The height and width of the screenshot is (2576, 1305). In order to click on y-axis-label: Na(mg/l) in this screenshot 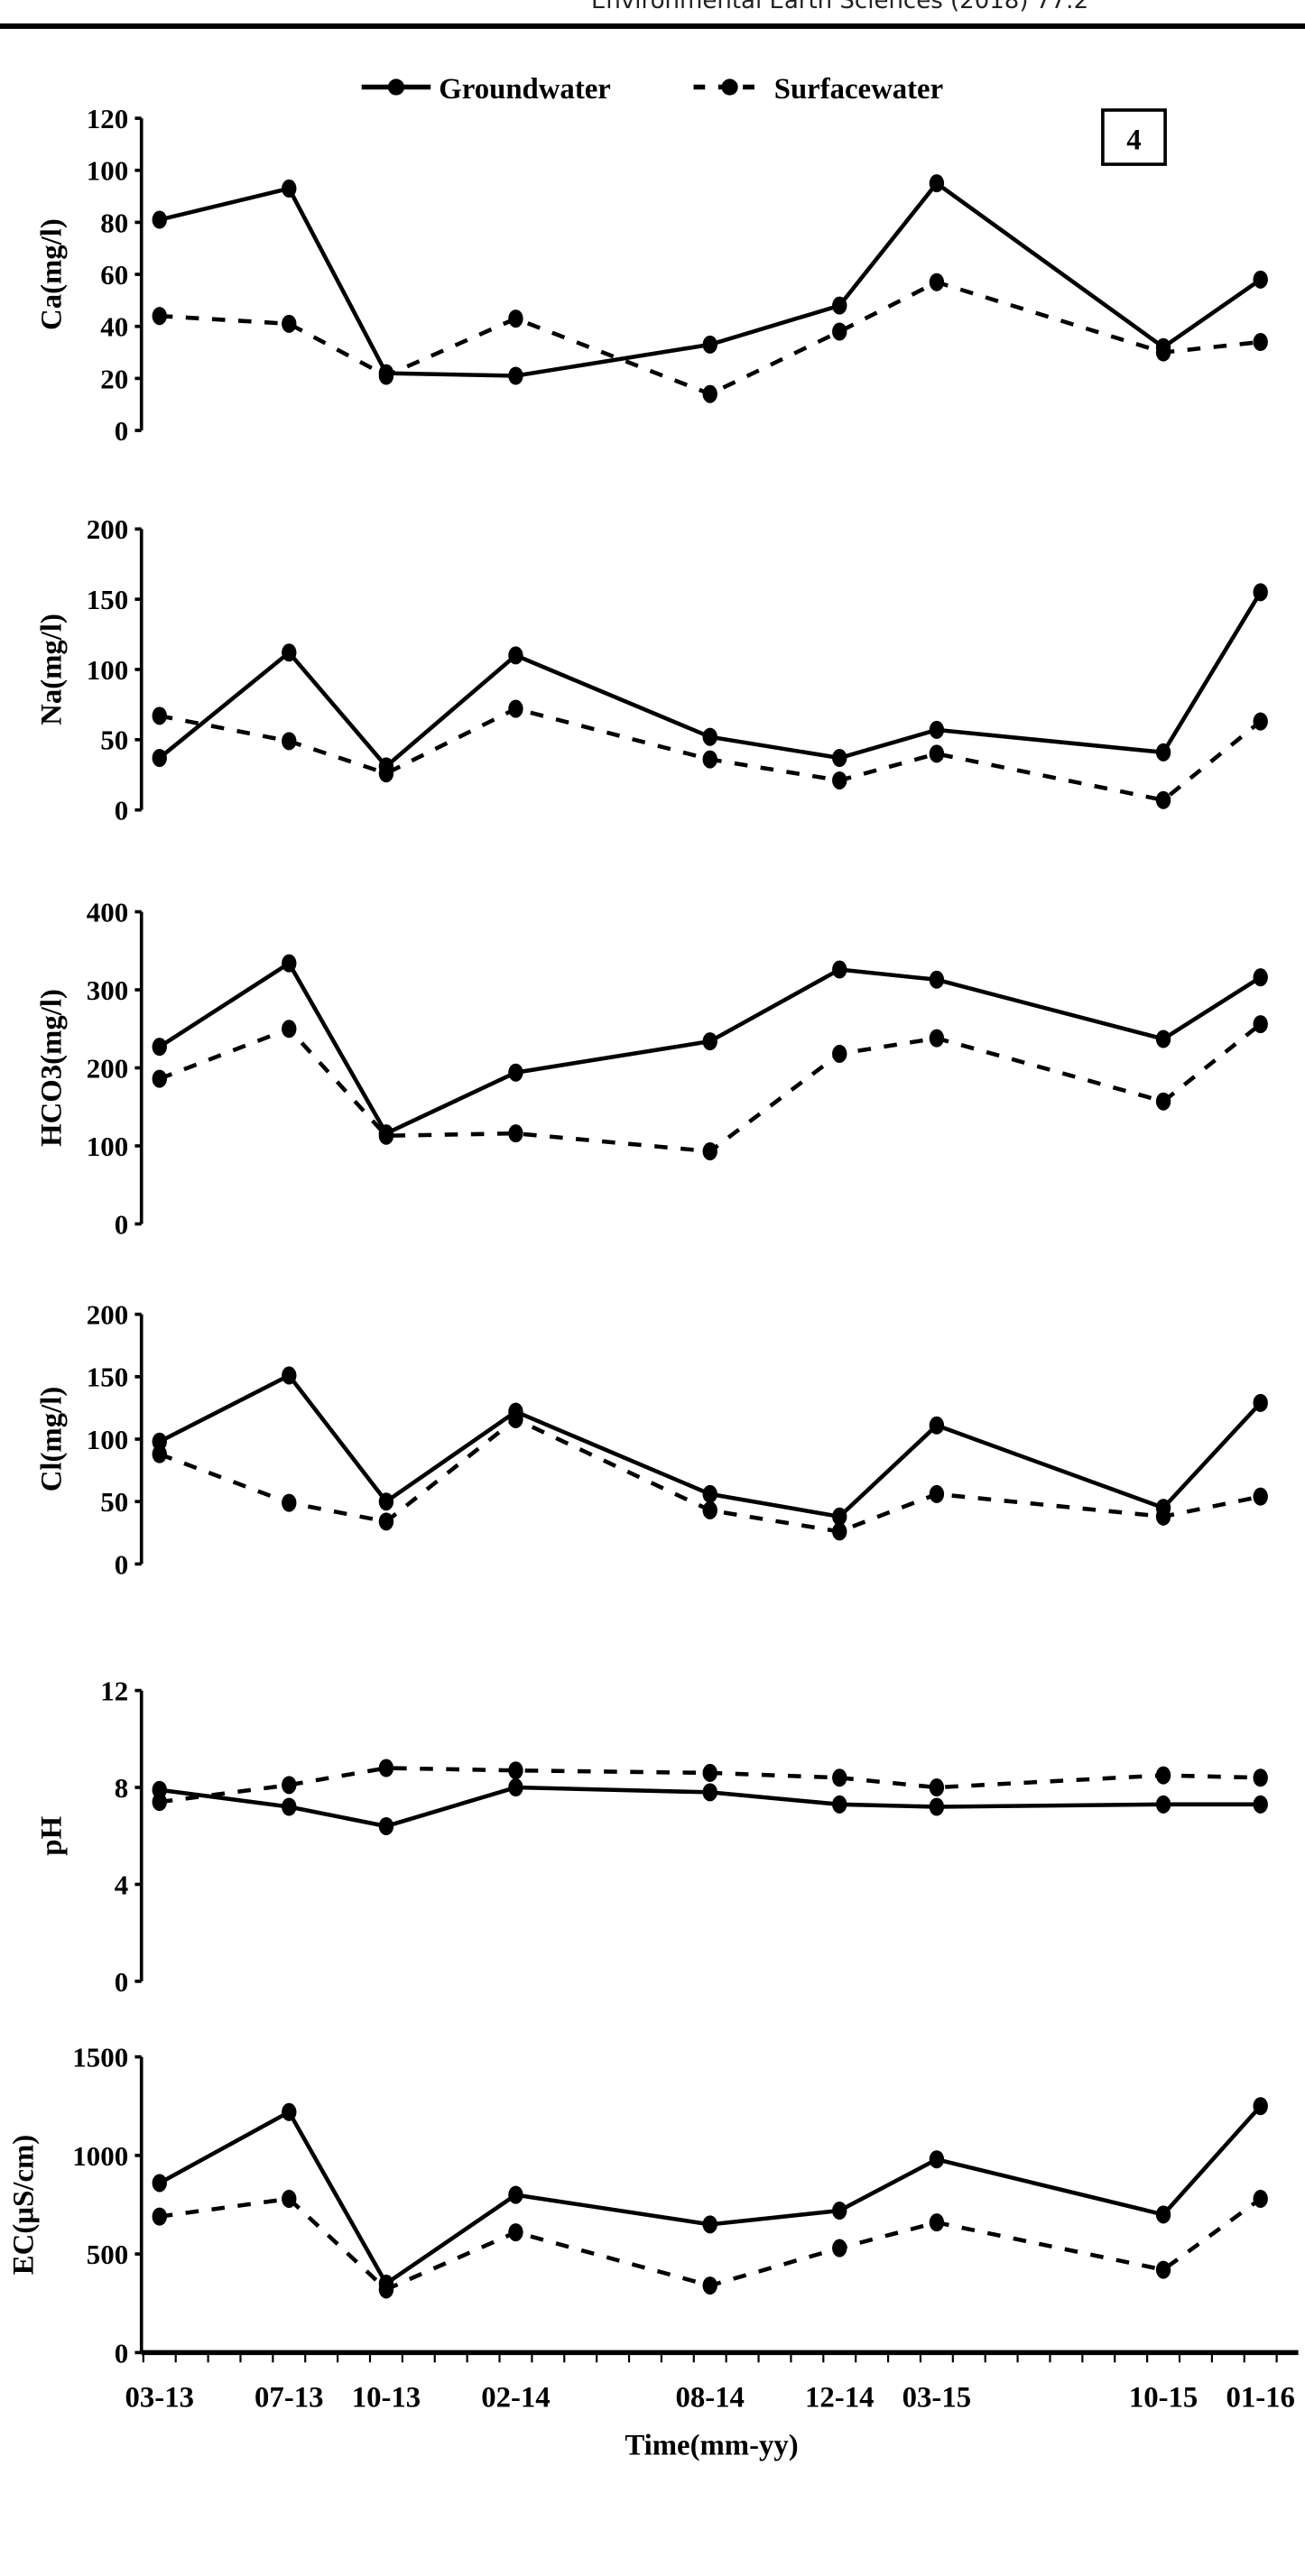, I will do `click(53, 669)`.